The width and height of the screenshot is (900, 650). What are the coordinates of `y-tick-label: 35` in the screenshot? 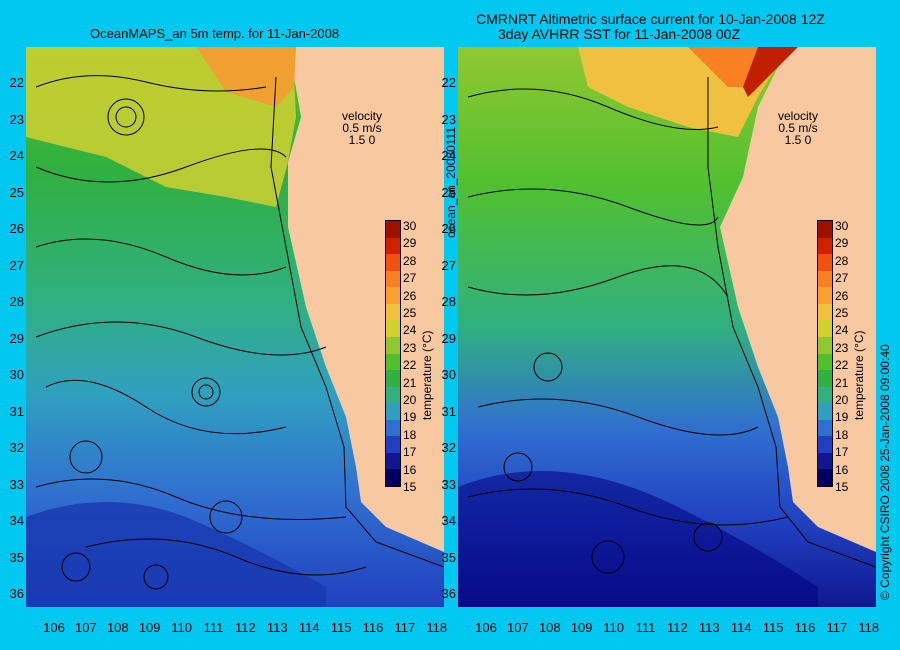 It's located at (16, 557).